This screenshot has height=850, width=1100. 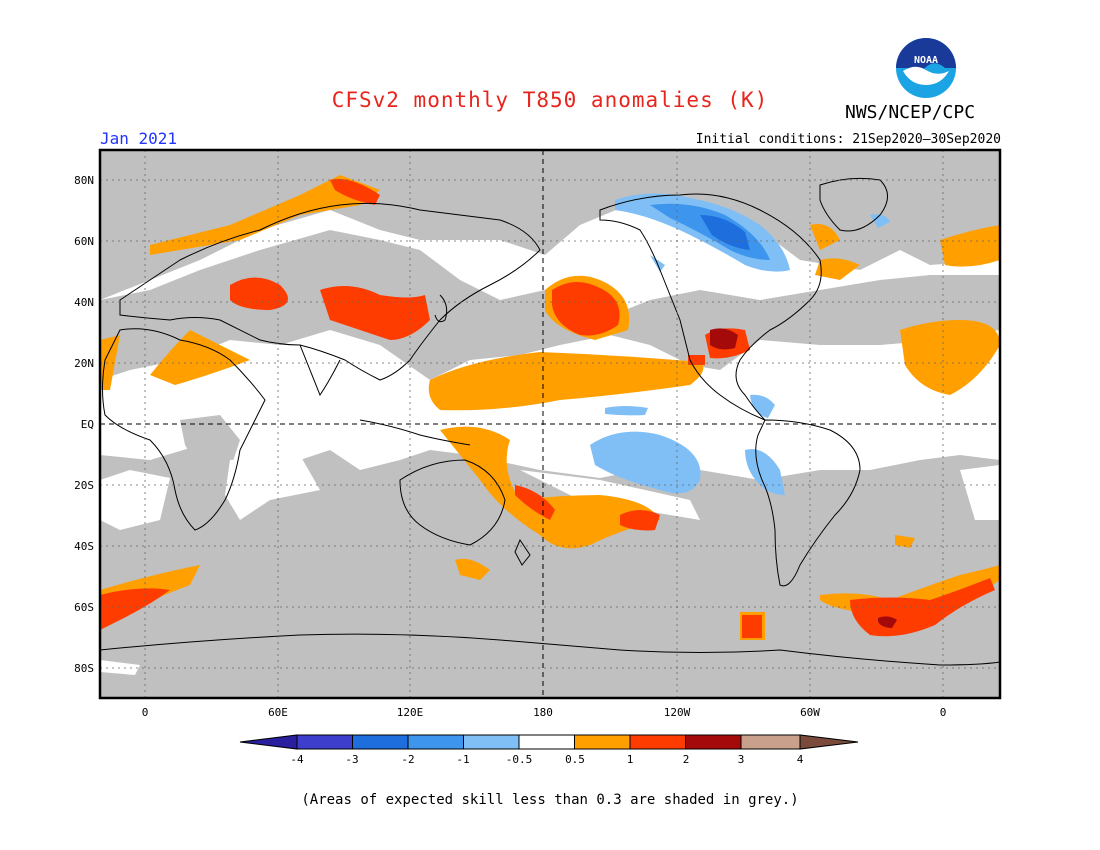 What do you see at coordinates (84, 546) in the screenshot?
I see `lat-label: 40S` at bounding box center [84, 546].